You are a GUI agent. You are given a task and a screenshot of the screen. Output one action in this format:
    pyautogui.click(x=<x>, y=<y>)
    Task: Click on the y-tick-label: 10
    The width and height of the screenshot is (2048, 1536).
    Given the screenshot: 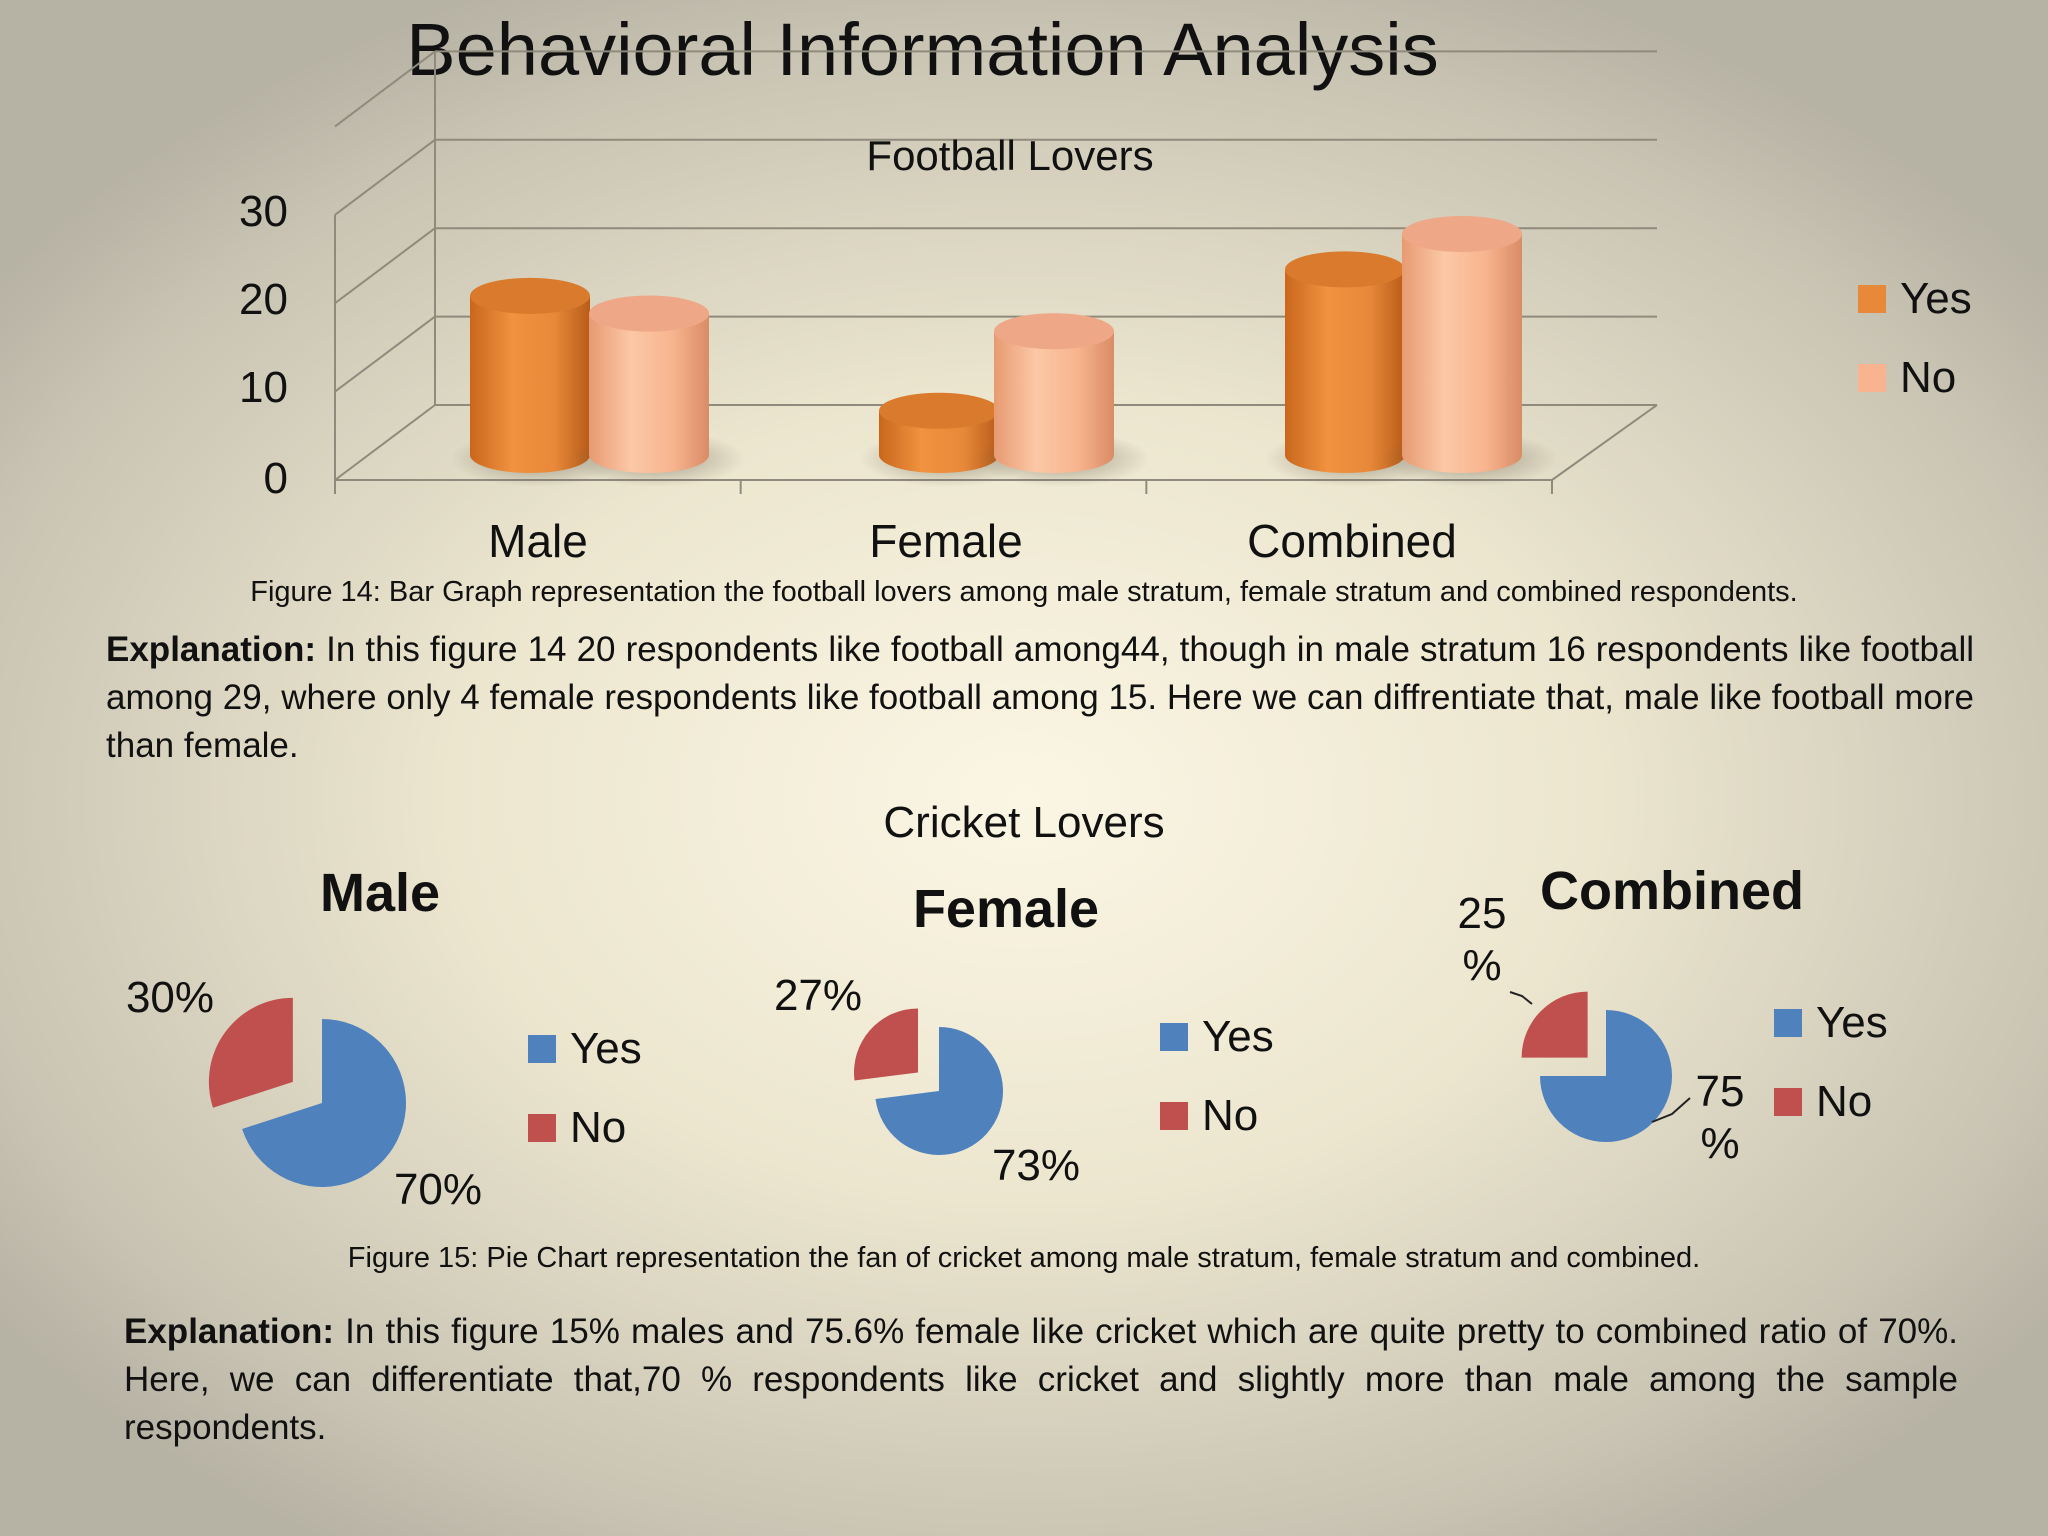 What is the action you would take?
    pyautogui.click(x=263, y=387)
    